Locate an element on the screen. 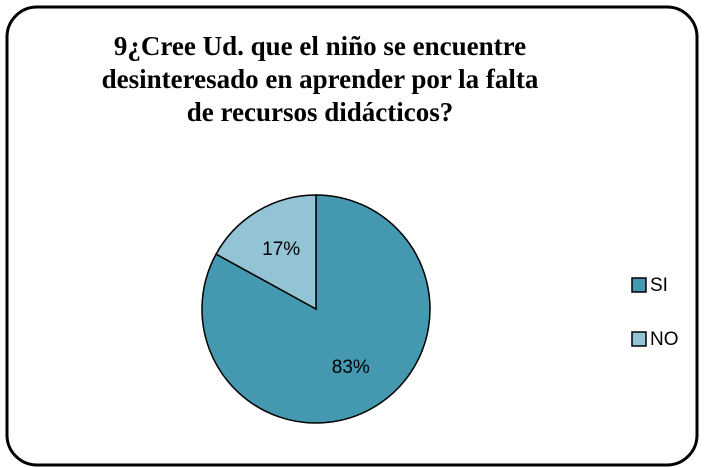 The width and height of the screenshot is (705, 468). legend-label: NO is located at coordinates (664, 339).